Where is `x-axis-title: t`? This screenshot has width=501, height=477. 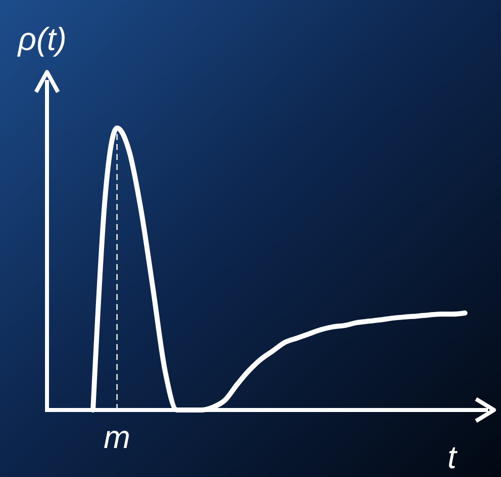 x-axis-title: t is located at coordinates (453, 457).